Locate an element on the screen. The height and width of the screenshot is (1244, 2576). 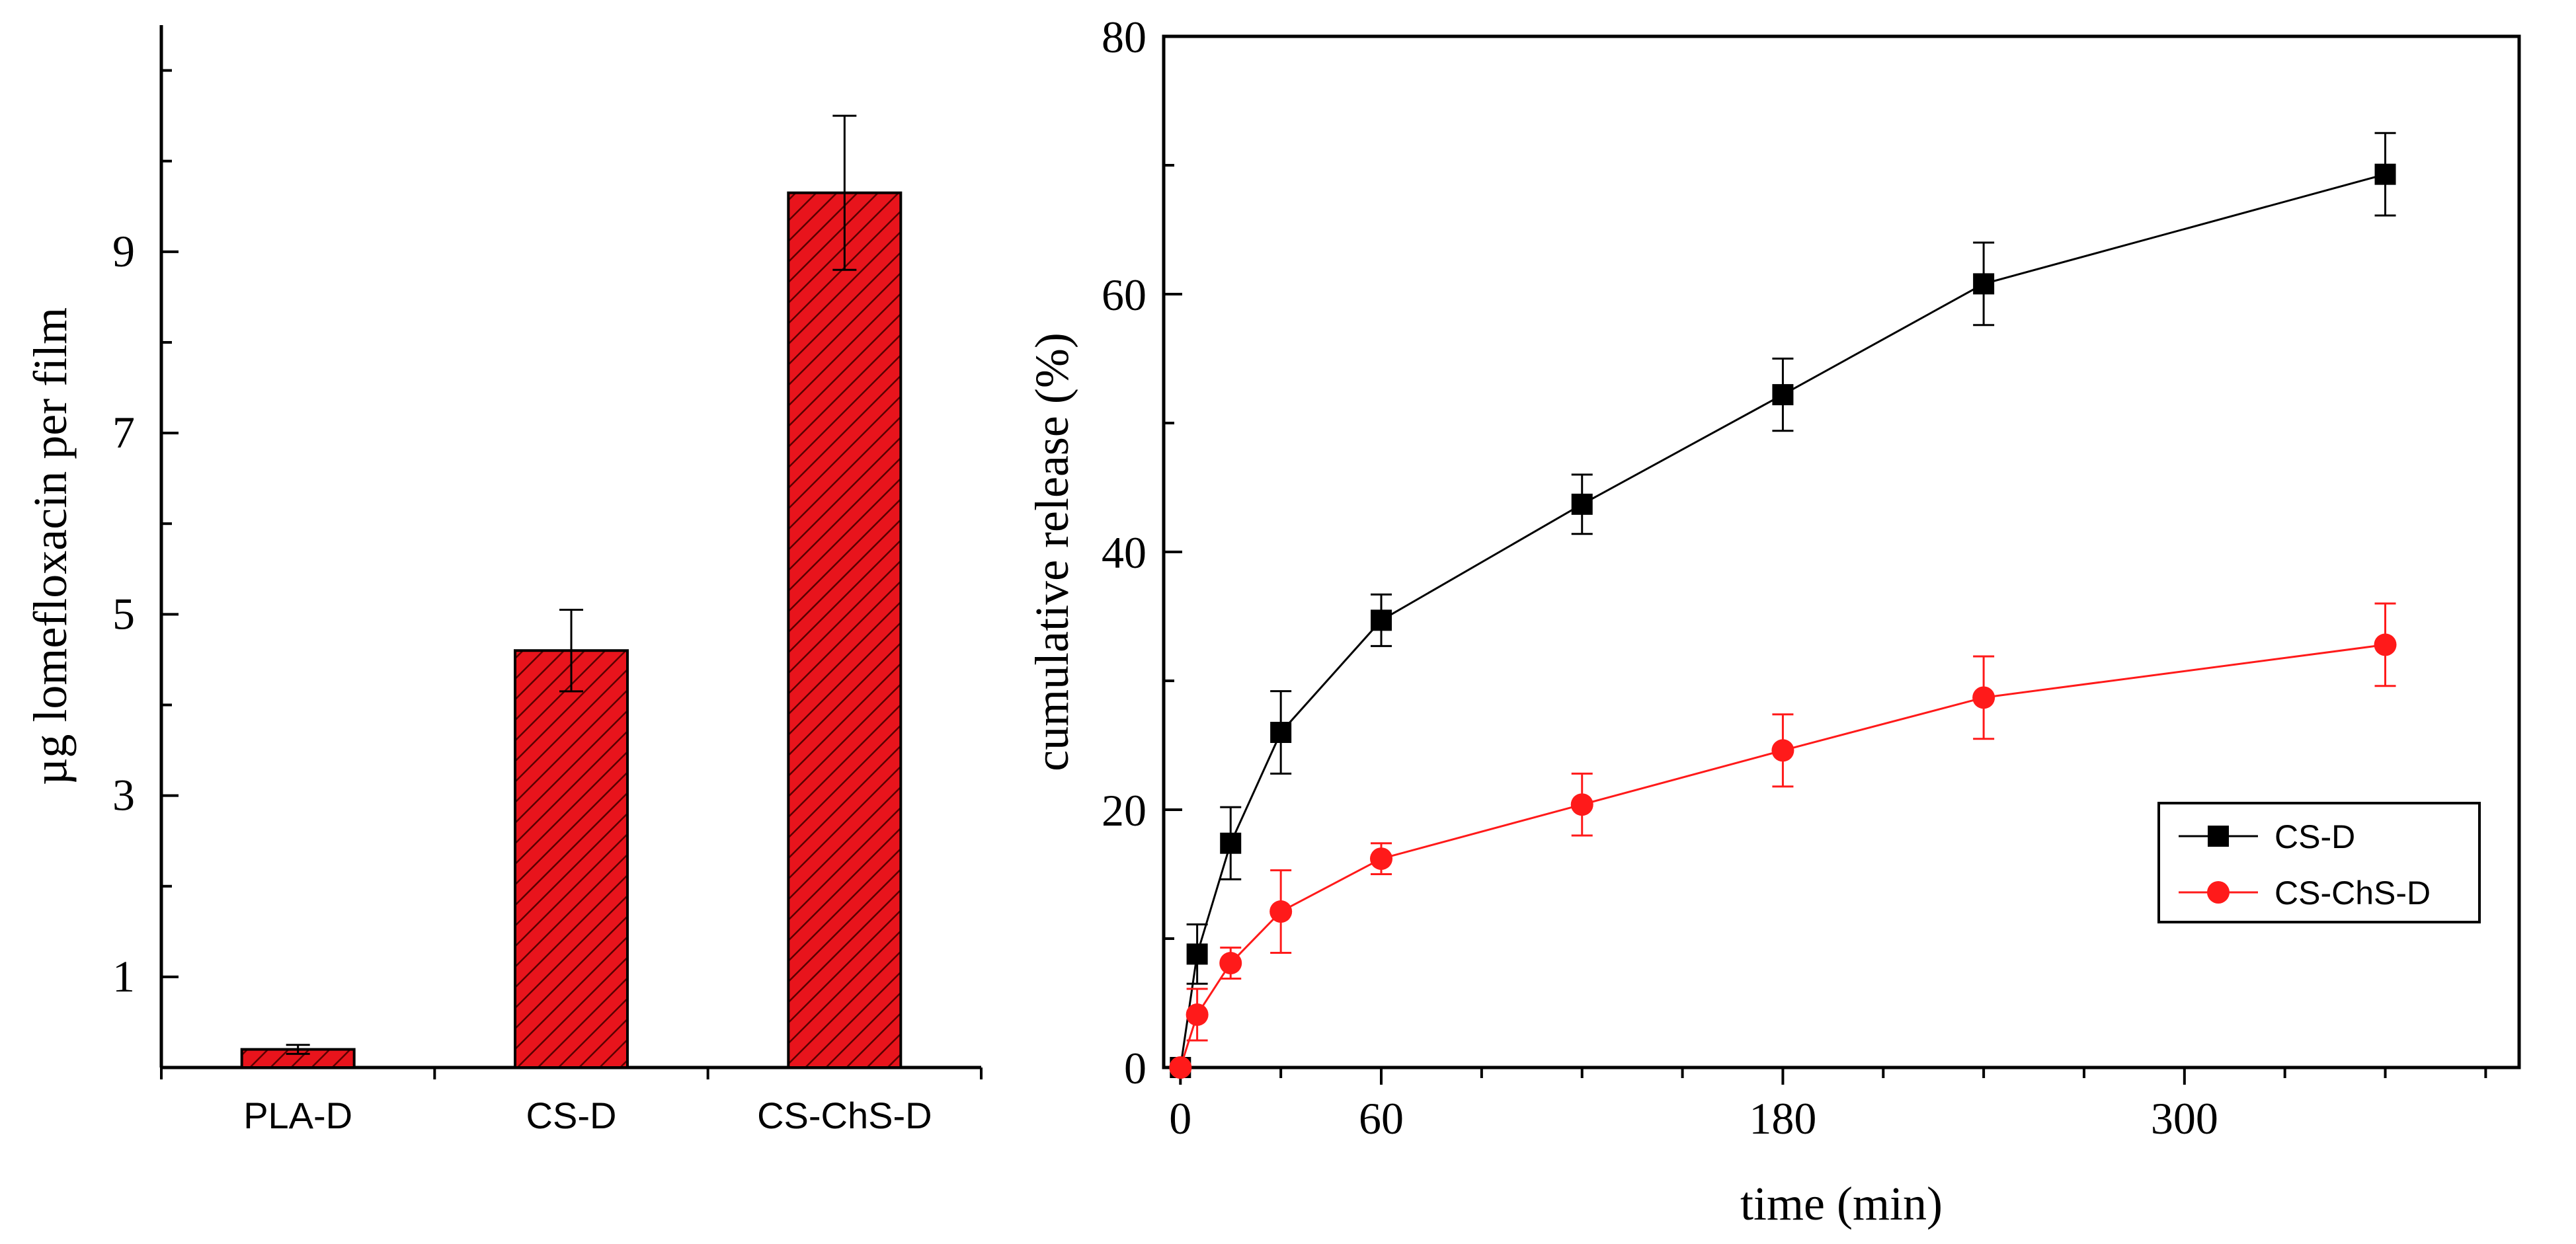
legend-box is located at coordinates (2319, 862).